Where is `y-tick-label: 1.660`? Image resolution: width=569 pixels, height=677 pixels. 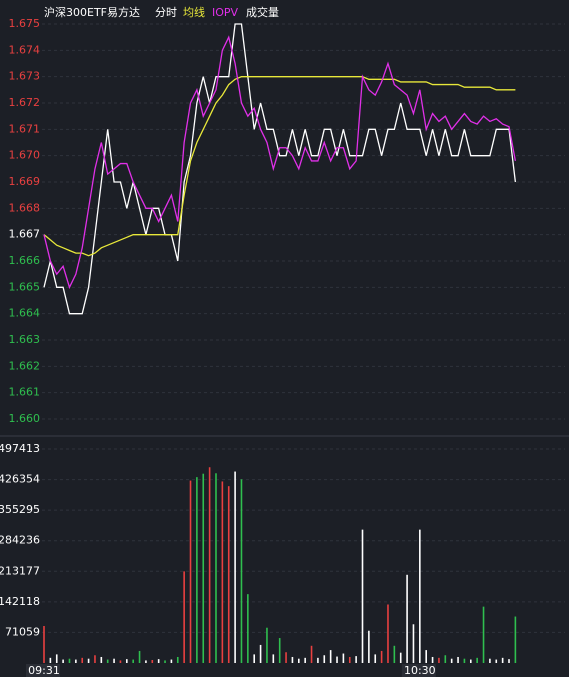 y-tick-label: 1.660 is located at coordinates (25, 418).